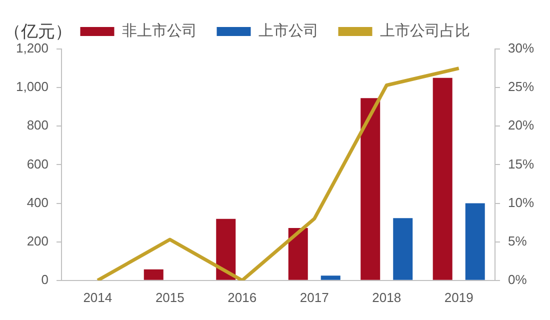  I want to click on y-tick-label: 800, so click(37, 125).